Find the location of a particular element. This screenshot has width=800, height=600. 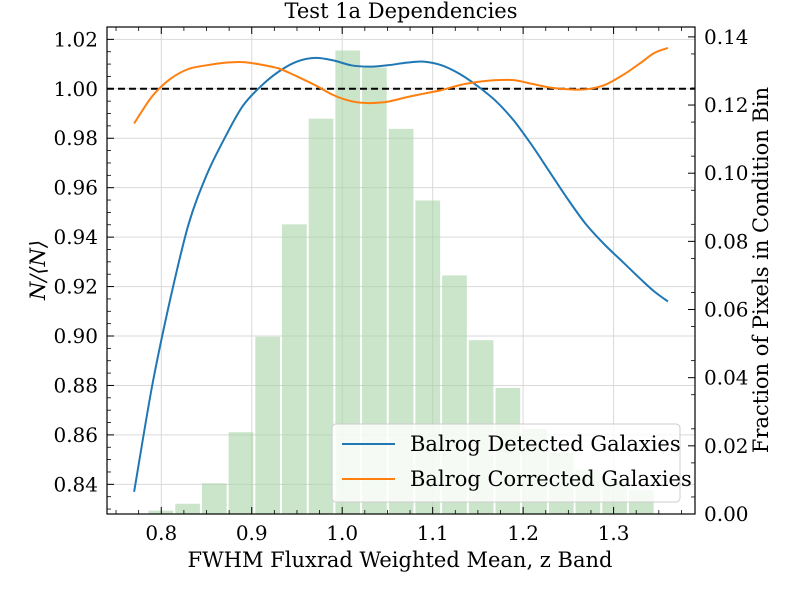

y-tick-label: 0.86 is located at coordinates (75, 435).